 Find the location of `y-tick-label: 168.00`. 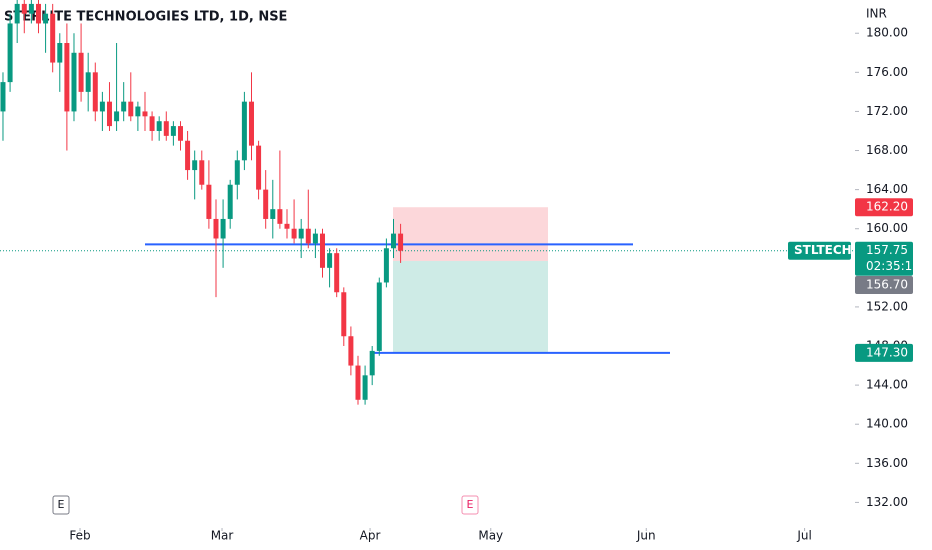

y-tick-label: 168.00 is located at coordinates (887, 150).